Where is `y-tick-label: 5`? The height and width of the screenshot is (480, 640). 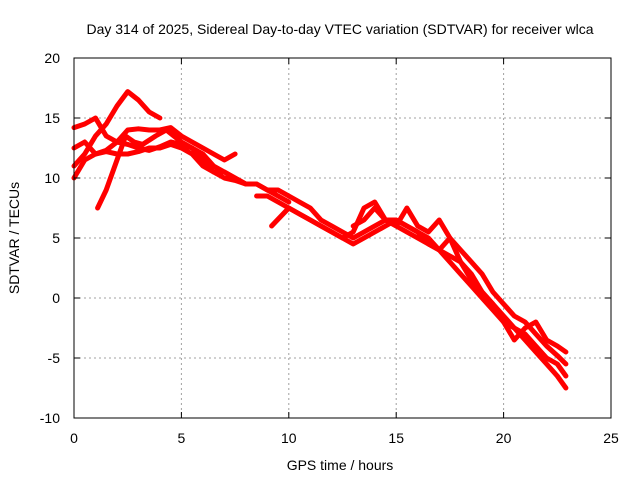
y-tick-label: 5 is located at coordinates (56, 238).